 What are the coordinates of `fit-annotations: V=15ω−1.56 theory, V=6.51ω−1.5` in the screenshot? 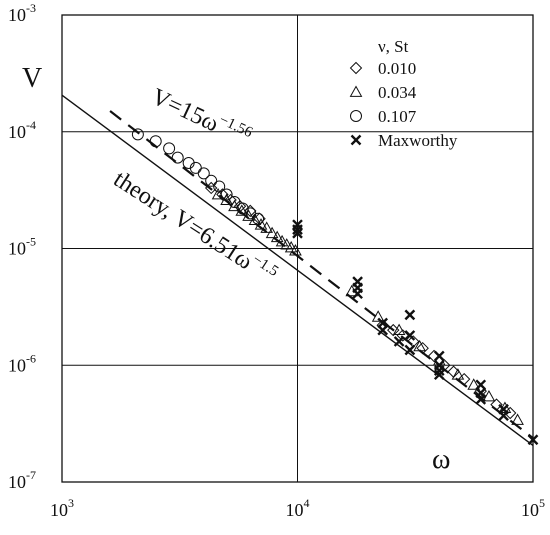 It's located at (195, 186).